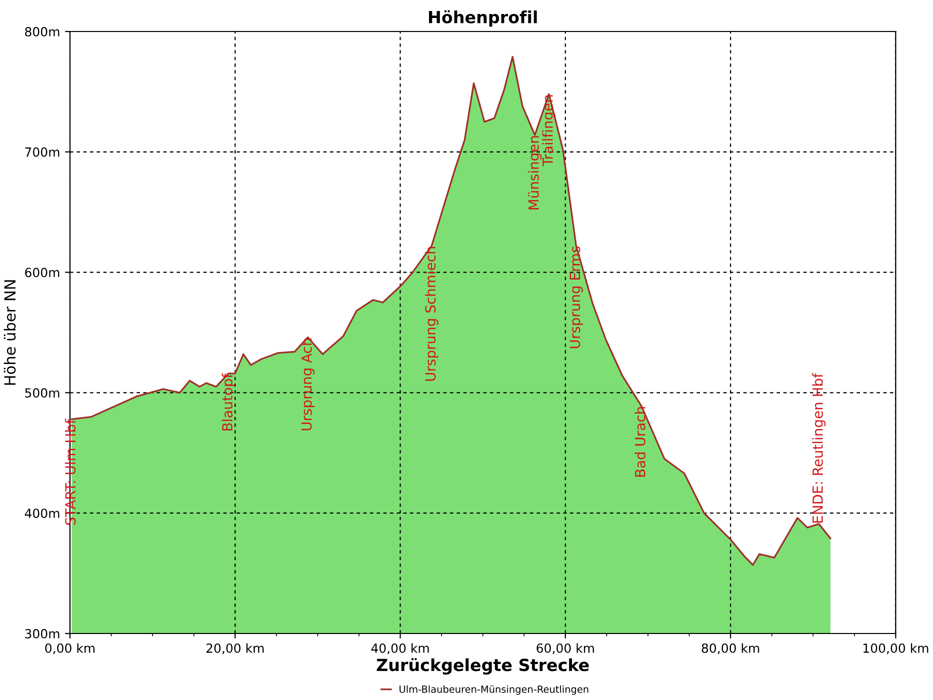 The image size is (933, 700). What do you see at coordinates (494, 690) in the screenshot?
I see `legend-label: Ulm-Blaubeuren-Münsingen-Reutlingen` at bounding box center [494, 690].